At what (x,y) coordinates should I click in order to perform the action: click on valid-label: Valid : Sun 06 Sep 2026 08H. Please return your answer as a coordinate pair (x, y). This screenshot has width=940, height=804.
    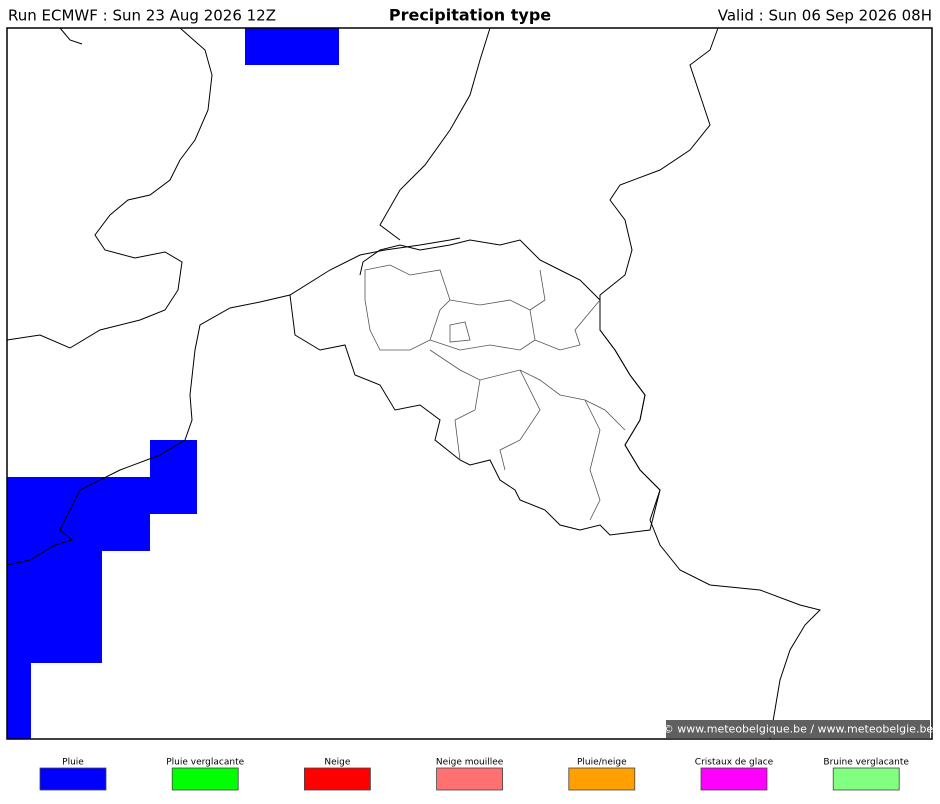
    Looking at the image, I should click on (825, 16).